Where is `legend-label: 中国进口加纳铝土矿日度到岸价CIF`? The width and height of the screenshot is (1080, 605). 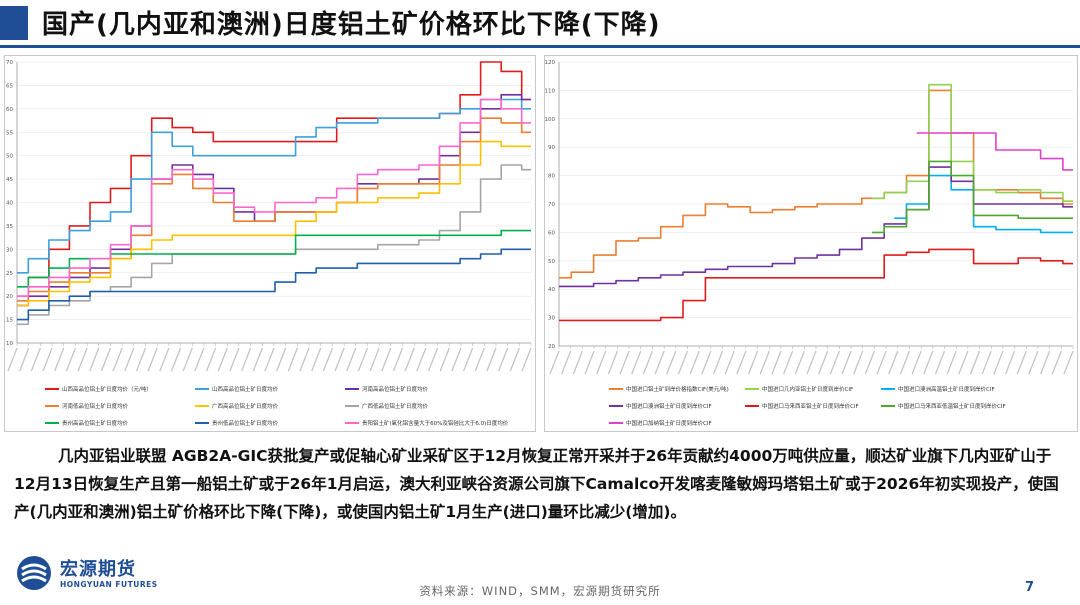 legend-label: 中国进口加纳铝土矿日度到岸价CIF is located at coordinates (669, 423).